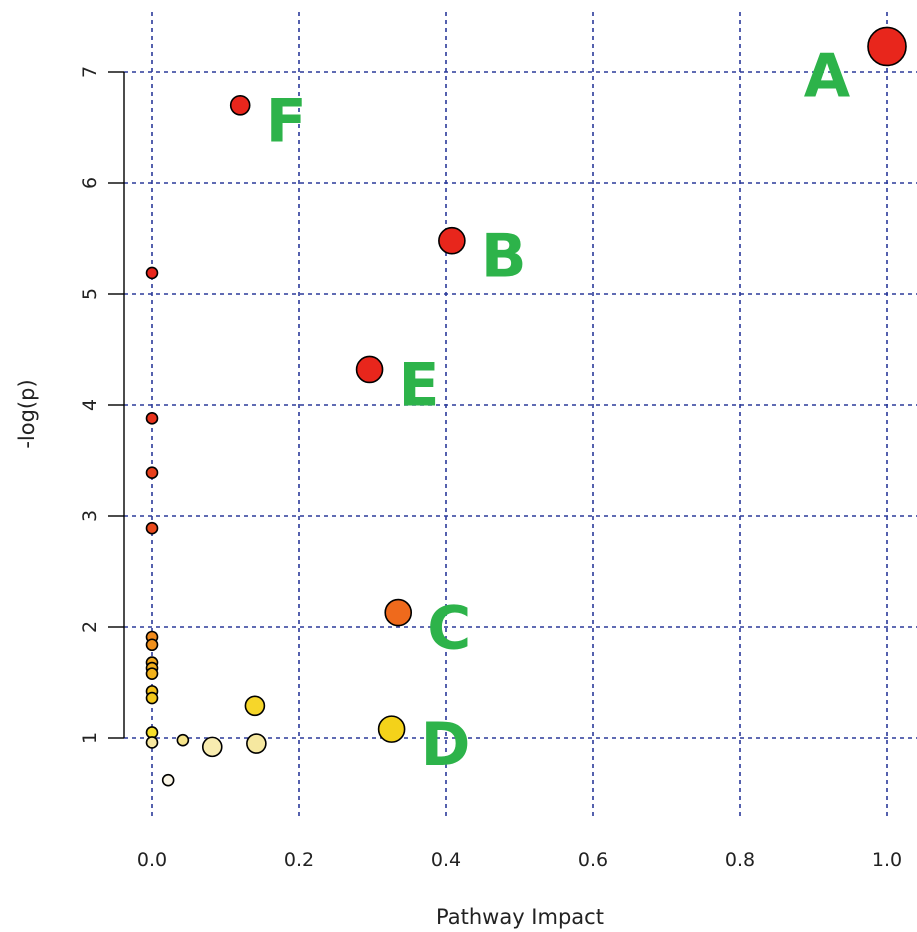 This screenshot has width=917, height=932. Describe the element at coordinates (90, 183) in the screenshot. I see `y-tick-label: 6` at that location.